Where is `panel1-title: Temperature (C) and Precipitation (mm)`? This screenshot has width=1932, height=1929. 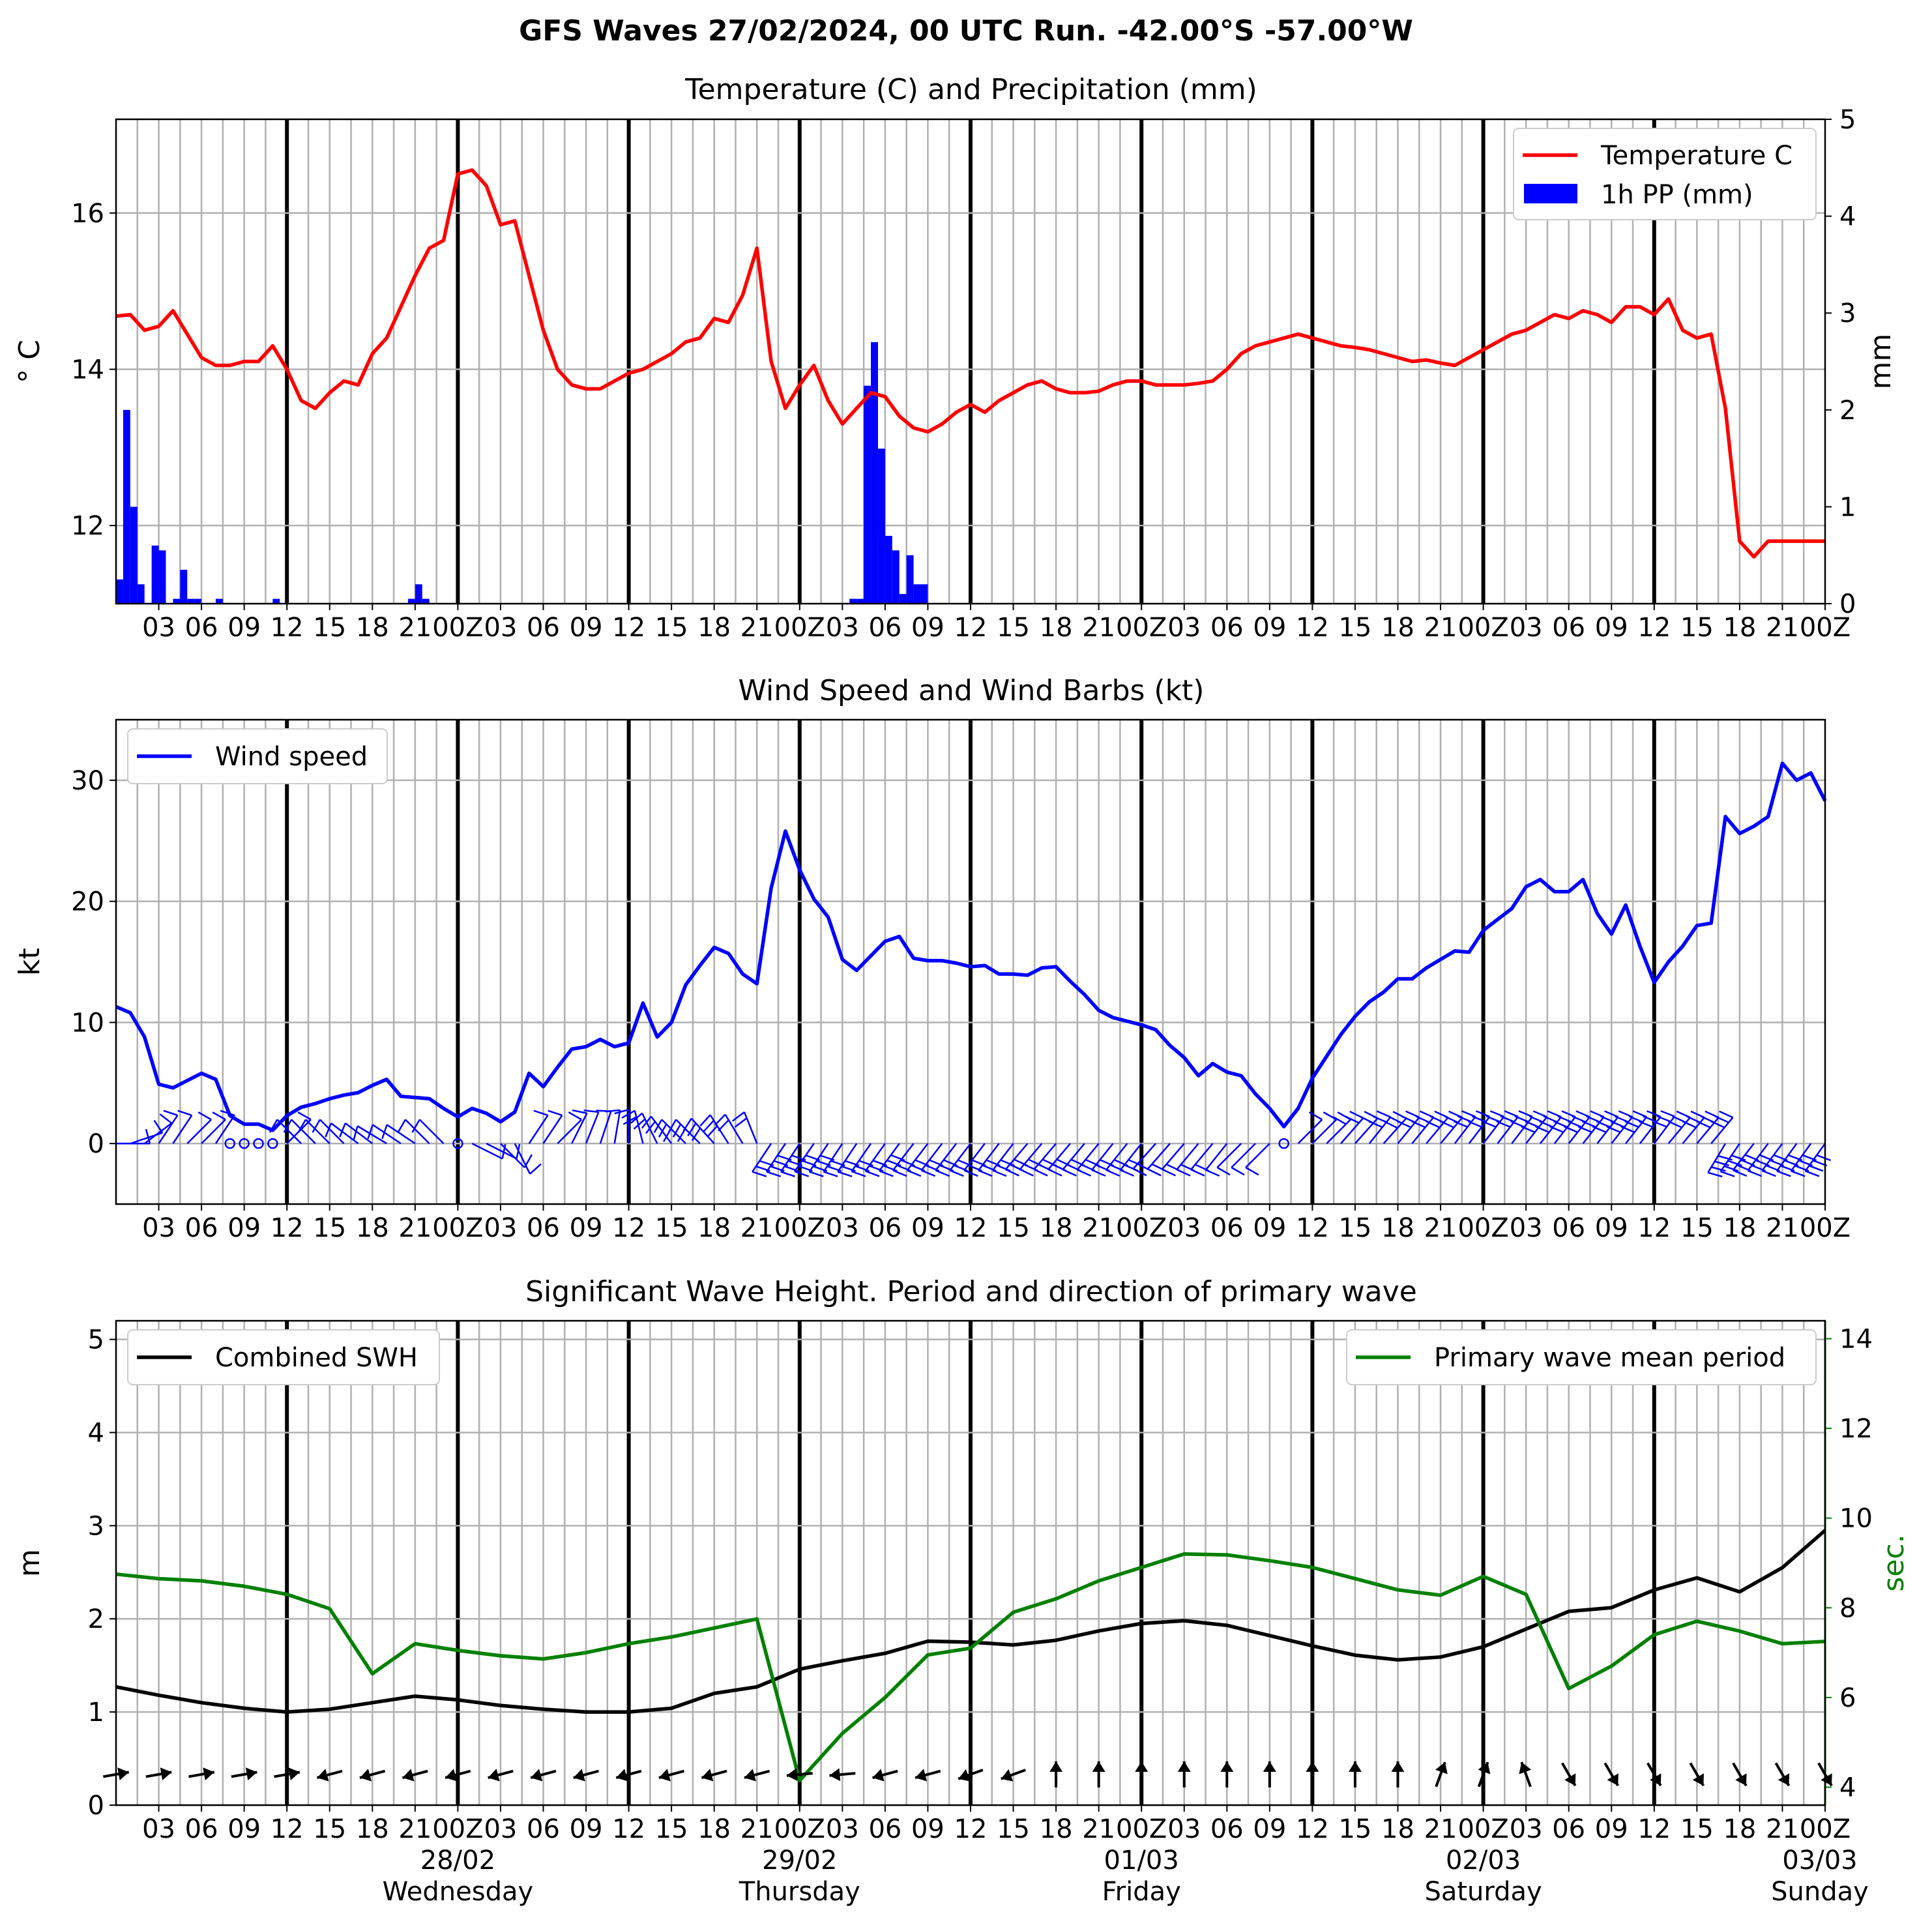 panel1-title: Temperature (C) and Precipitation (mm) is located at coordinates (970, 89).